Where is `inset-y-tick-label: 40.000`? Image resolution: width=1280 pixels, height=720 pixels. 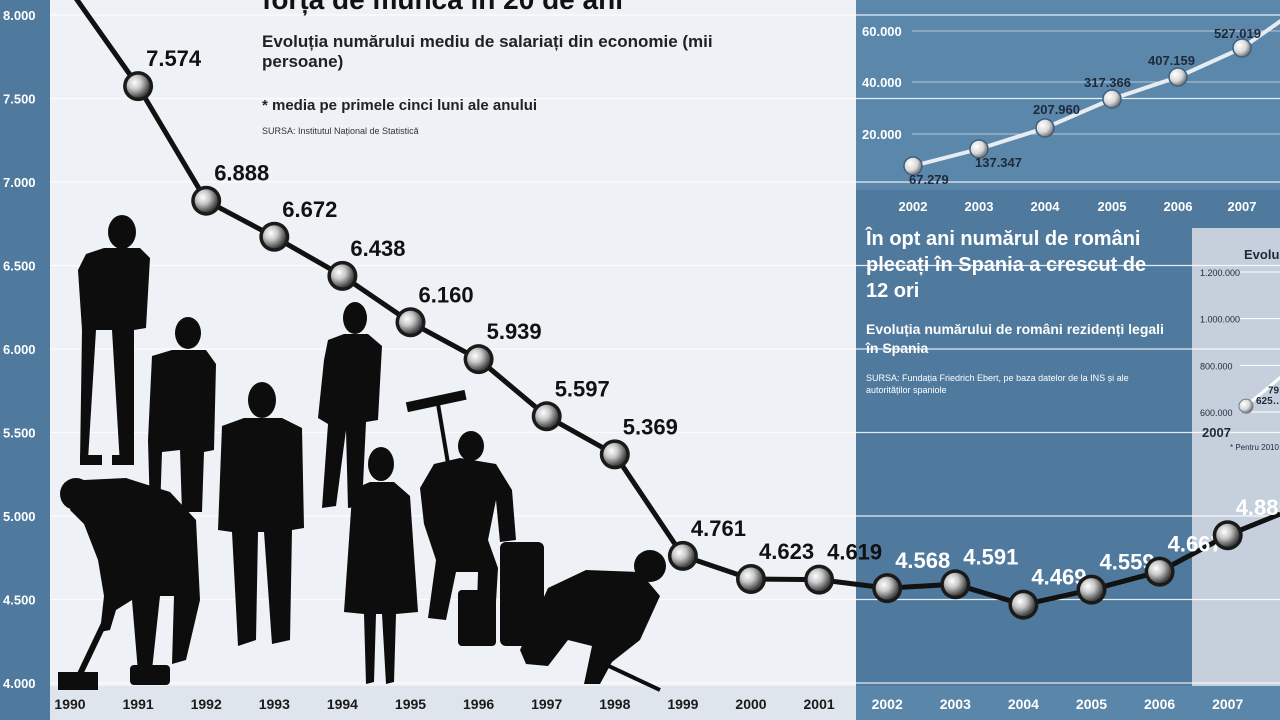 inset-y-tick-label: 40.000 is located at coordinates (882, 82).